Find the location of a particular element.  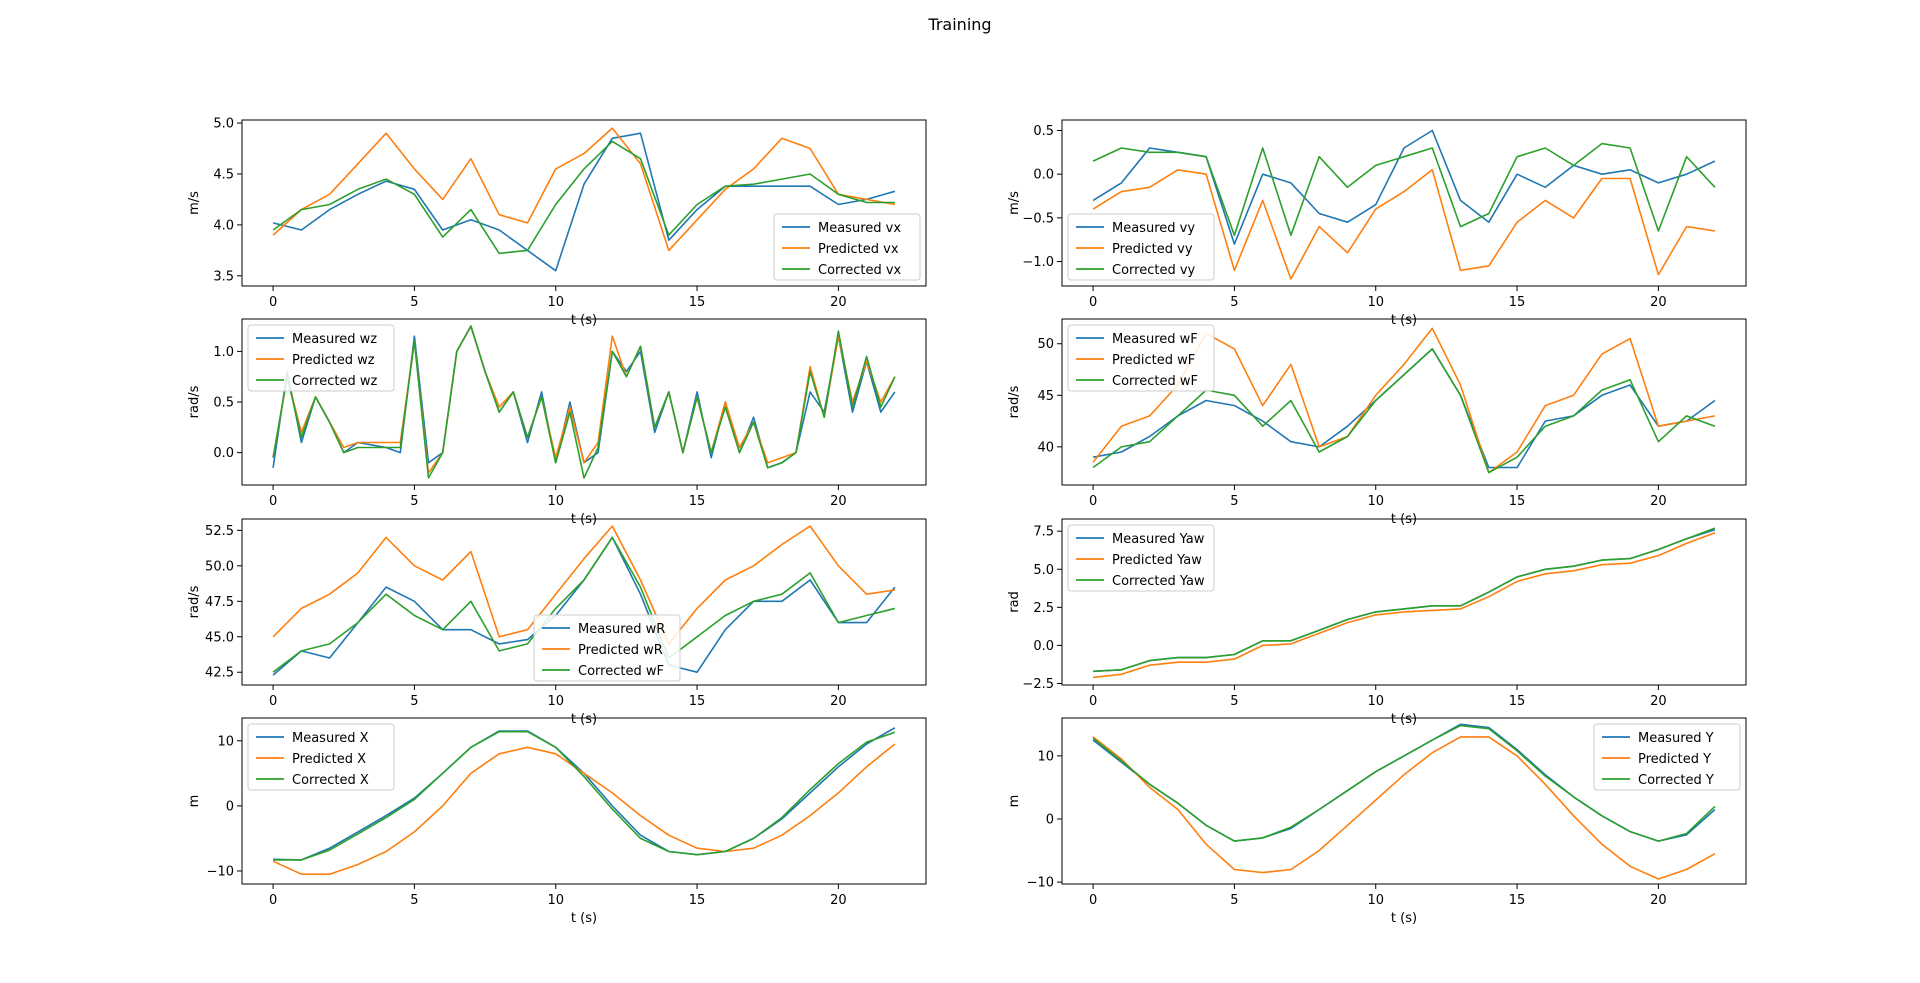

y-tick-label: 40 is located at coordinates (1045, 447).